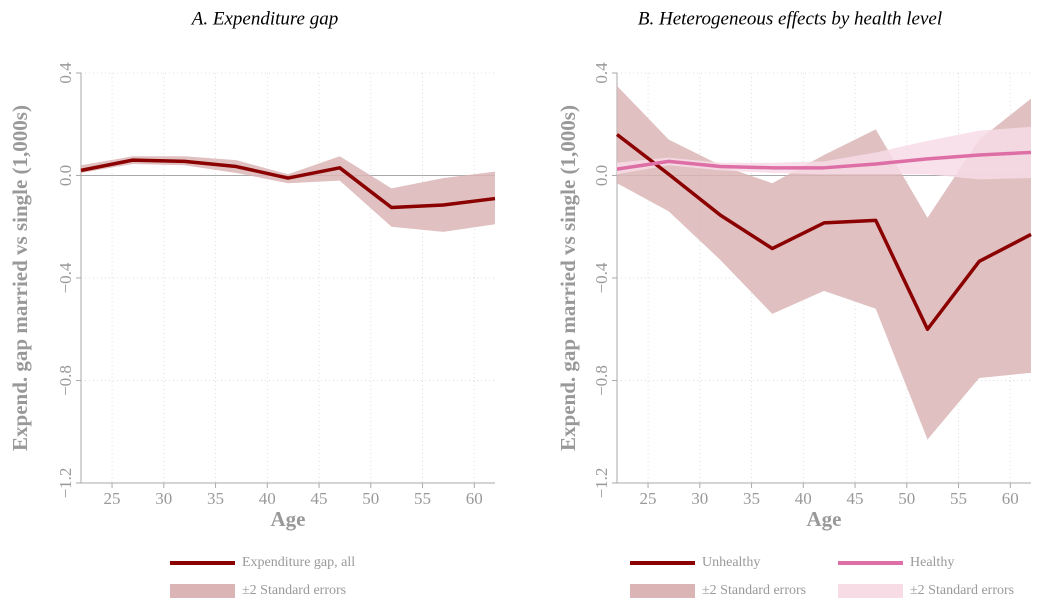  Describe the element at coordinates (790, 18) in the screenshot. I see `chart-title: B. Heterogeneous effects by health level` at that location.